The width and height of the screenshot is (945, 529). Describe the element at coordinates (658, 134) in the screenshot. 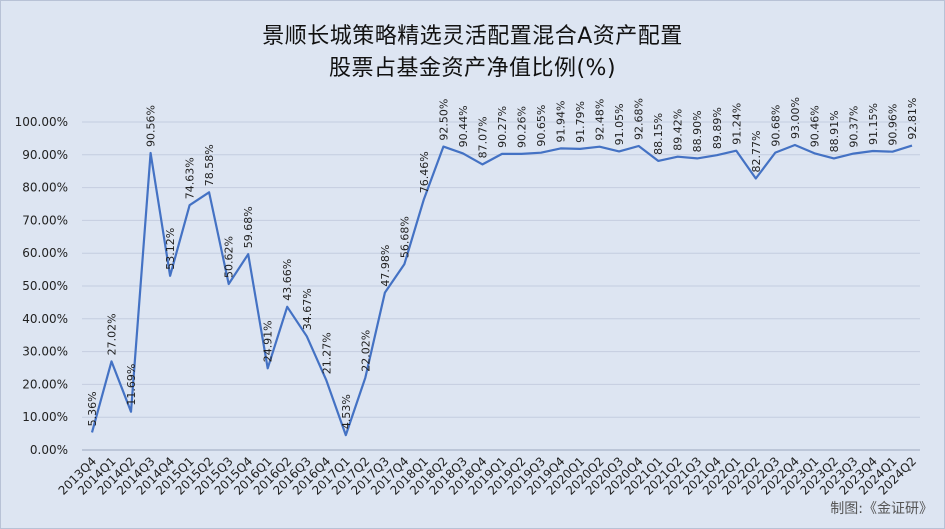

I see `data-label: 88.15%` at that location.